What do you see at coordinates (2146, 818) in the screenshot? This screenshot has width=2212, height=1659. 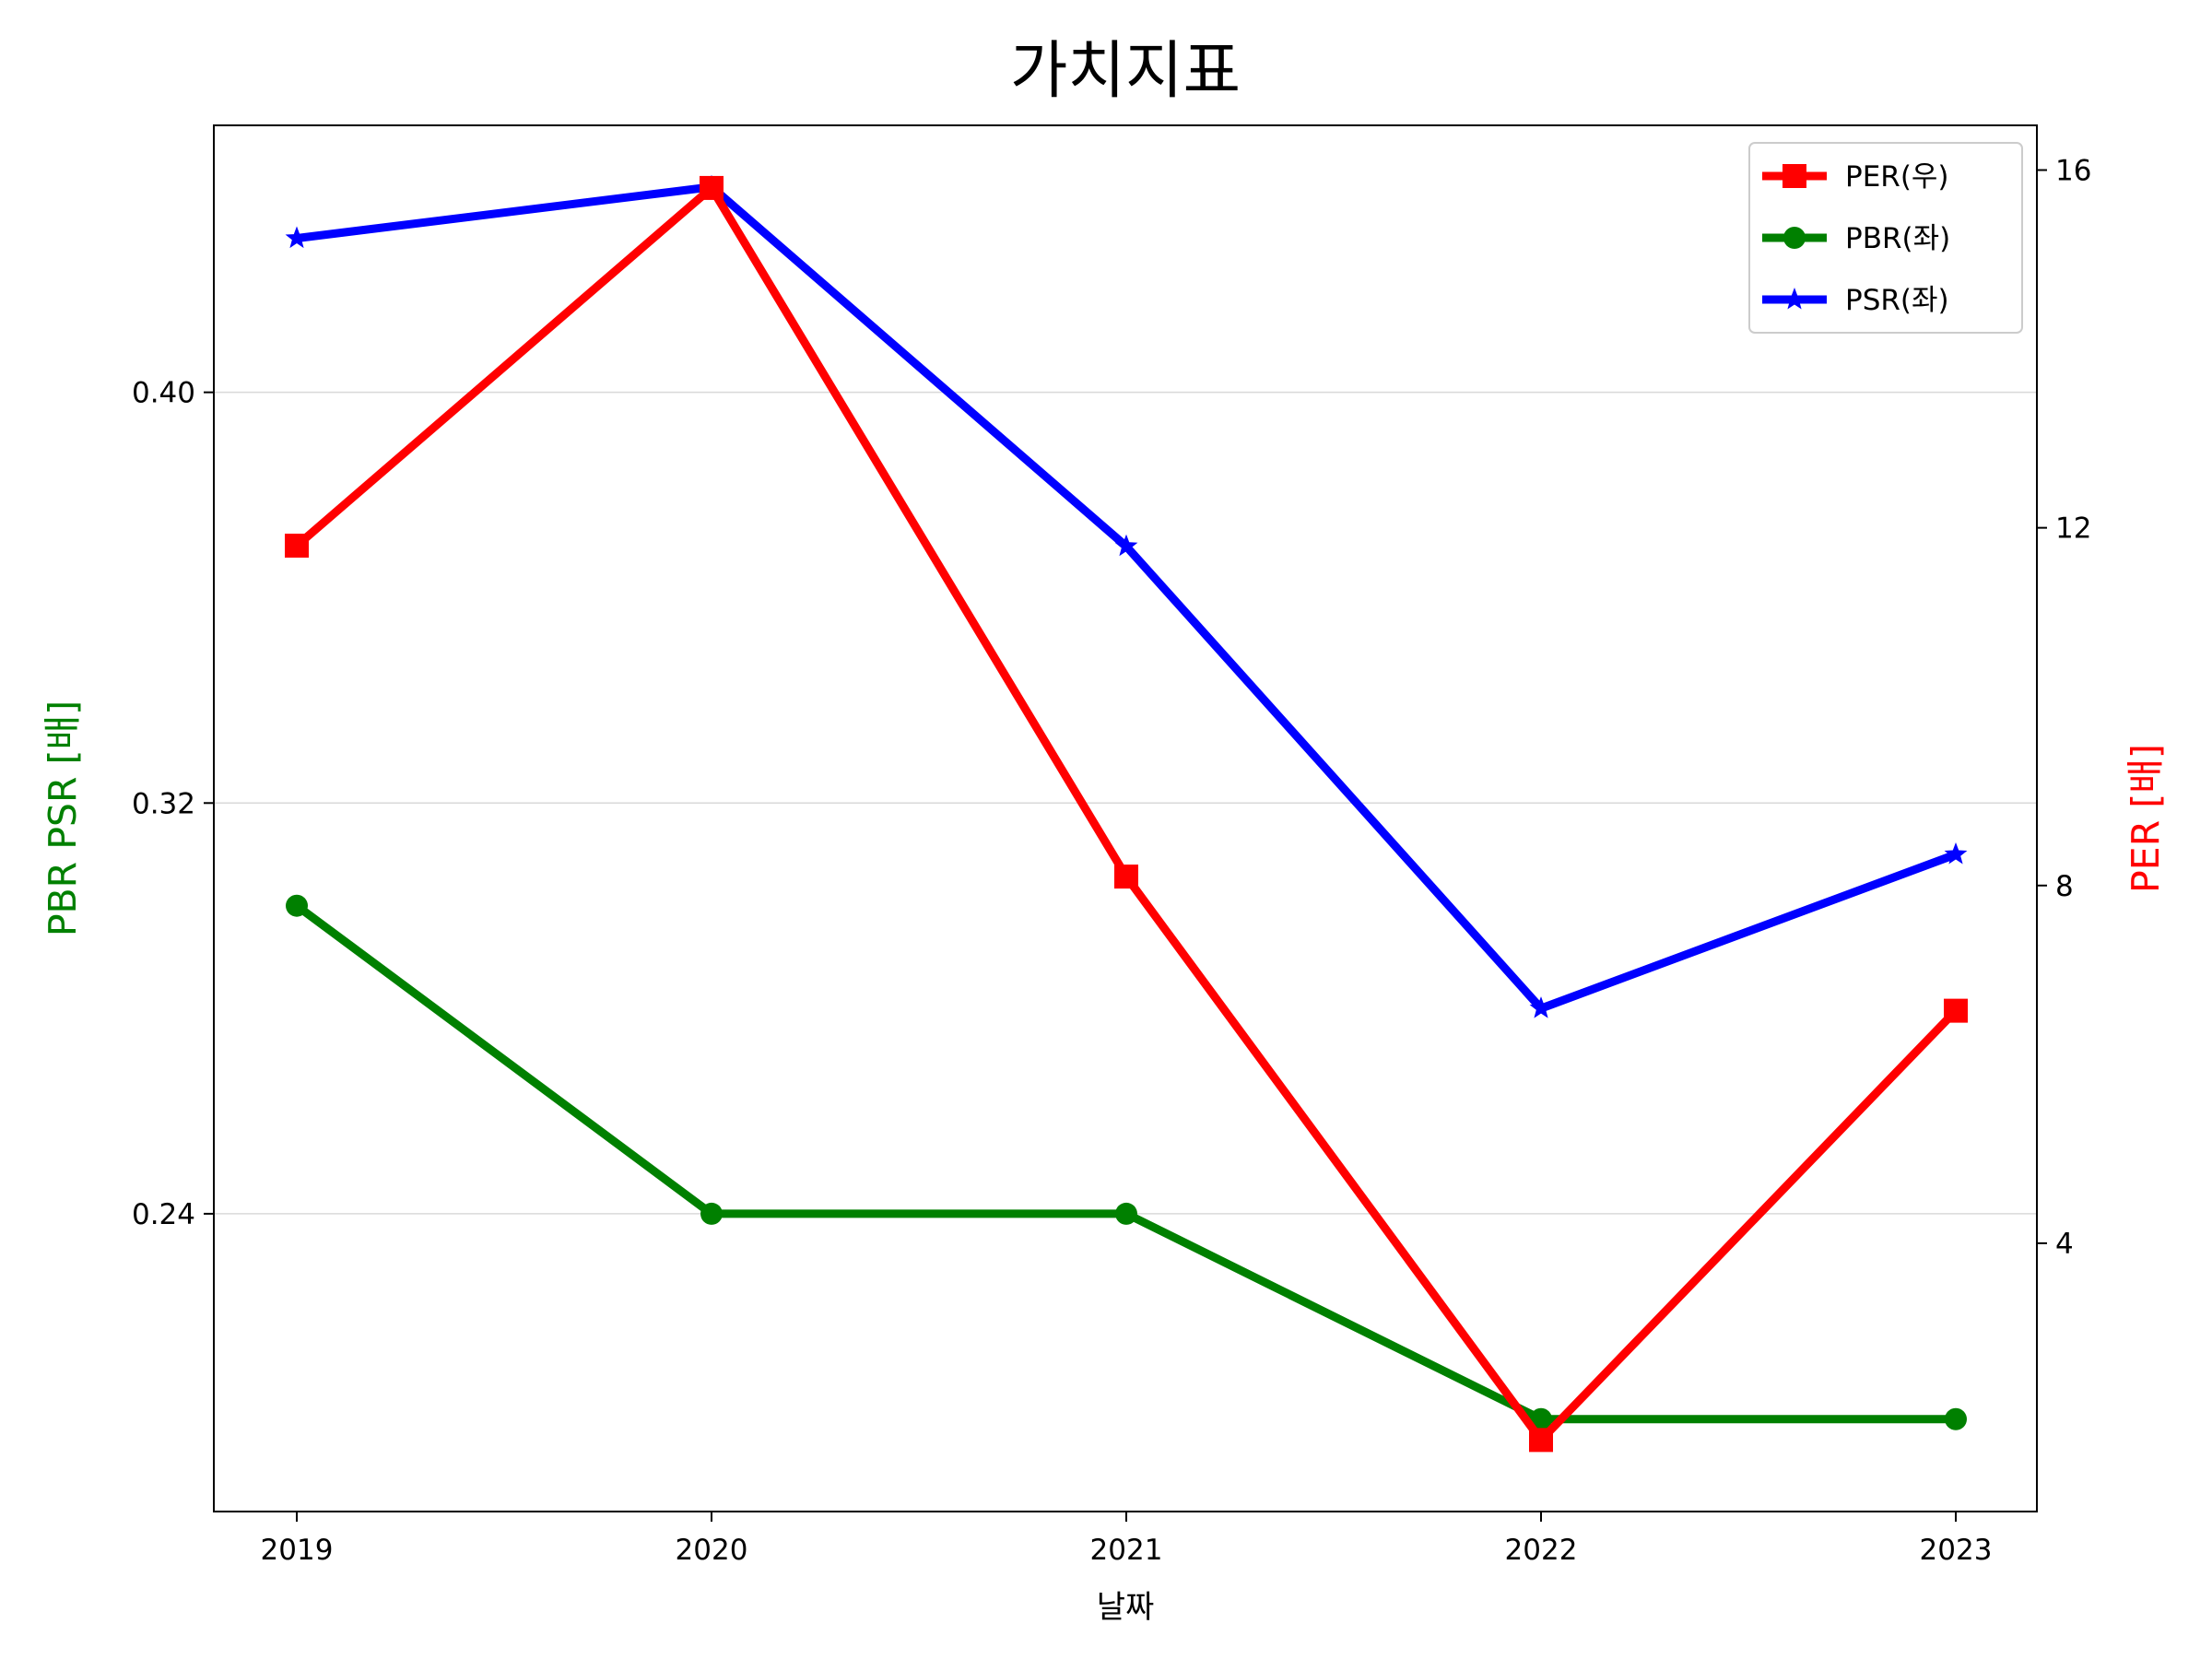 I see `y-axis-label-right: PER [배]` at bounding box center [2146, 818].